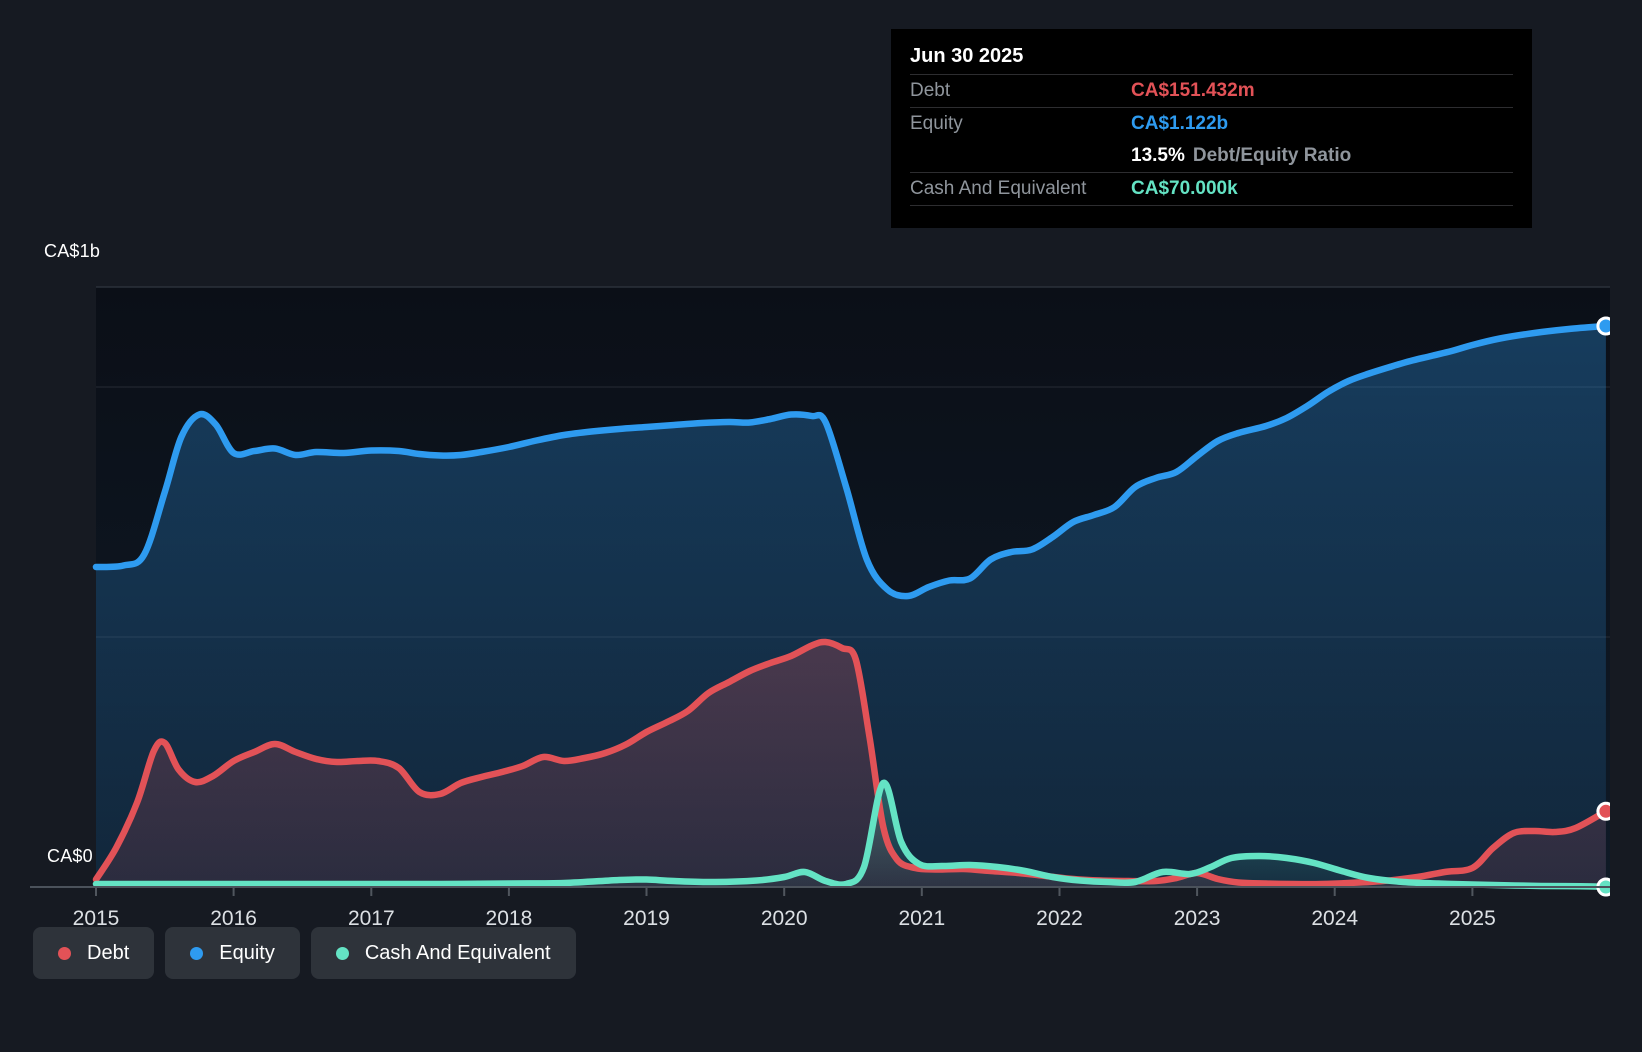 This screenshot has height=1052, width=1642. Describe the element at coordinates (1180, 123) in the screenshot. I see `tooltip-equity-value: CA$1.122b` at that location.